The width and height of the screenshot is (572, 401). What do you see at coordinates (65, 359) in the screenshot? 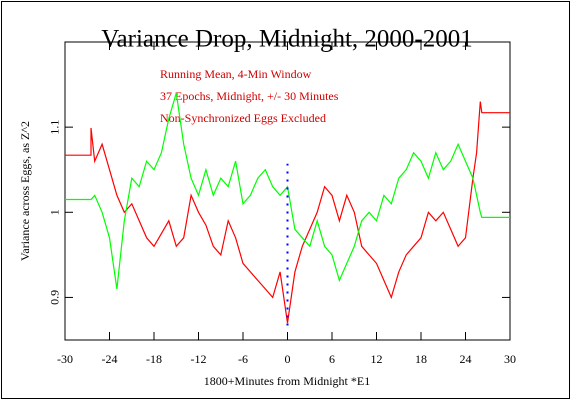
I see `x-tick-label: -30` at bounding box center [65, 359].